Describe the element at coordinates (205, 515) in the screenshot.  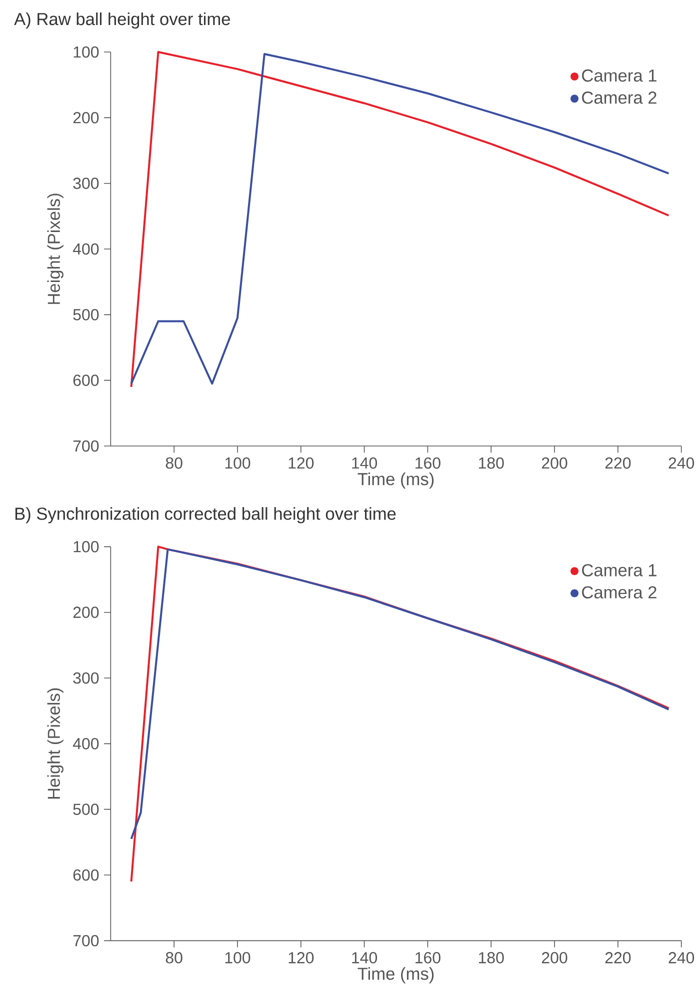
I see `chart-title: B) Synchronization corrected ball height over time` at that location.